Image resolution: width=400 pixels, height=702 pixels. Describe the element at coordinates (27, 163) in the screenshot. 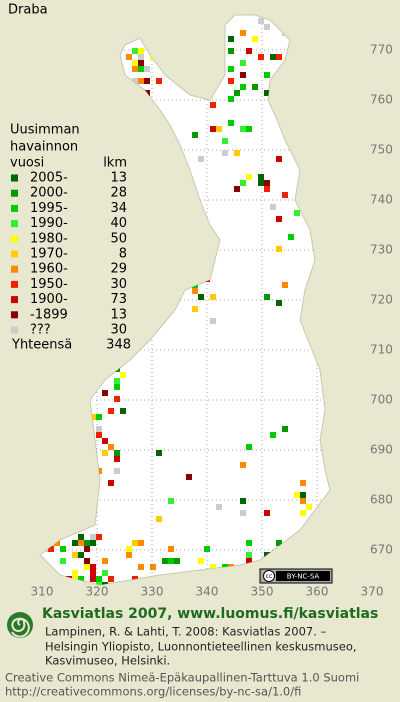

I see `legend-col-header: vuosi` at that location.